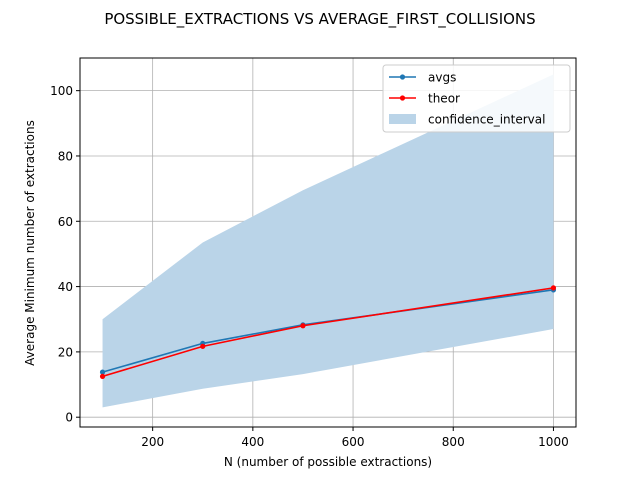 The width and height of the screenshot is (640, 480). Describe the element at coordinates (65, 156) in the screenshot. I see `y-tick-label: 80` at that location.